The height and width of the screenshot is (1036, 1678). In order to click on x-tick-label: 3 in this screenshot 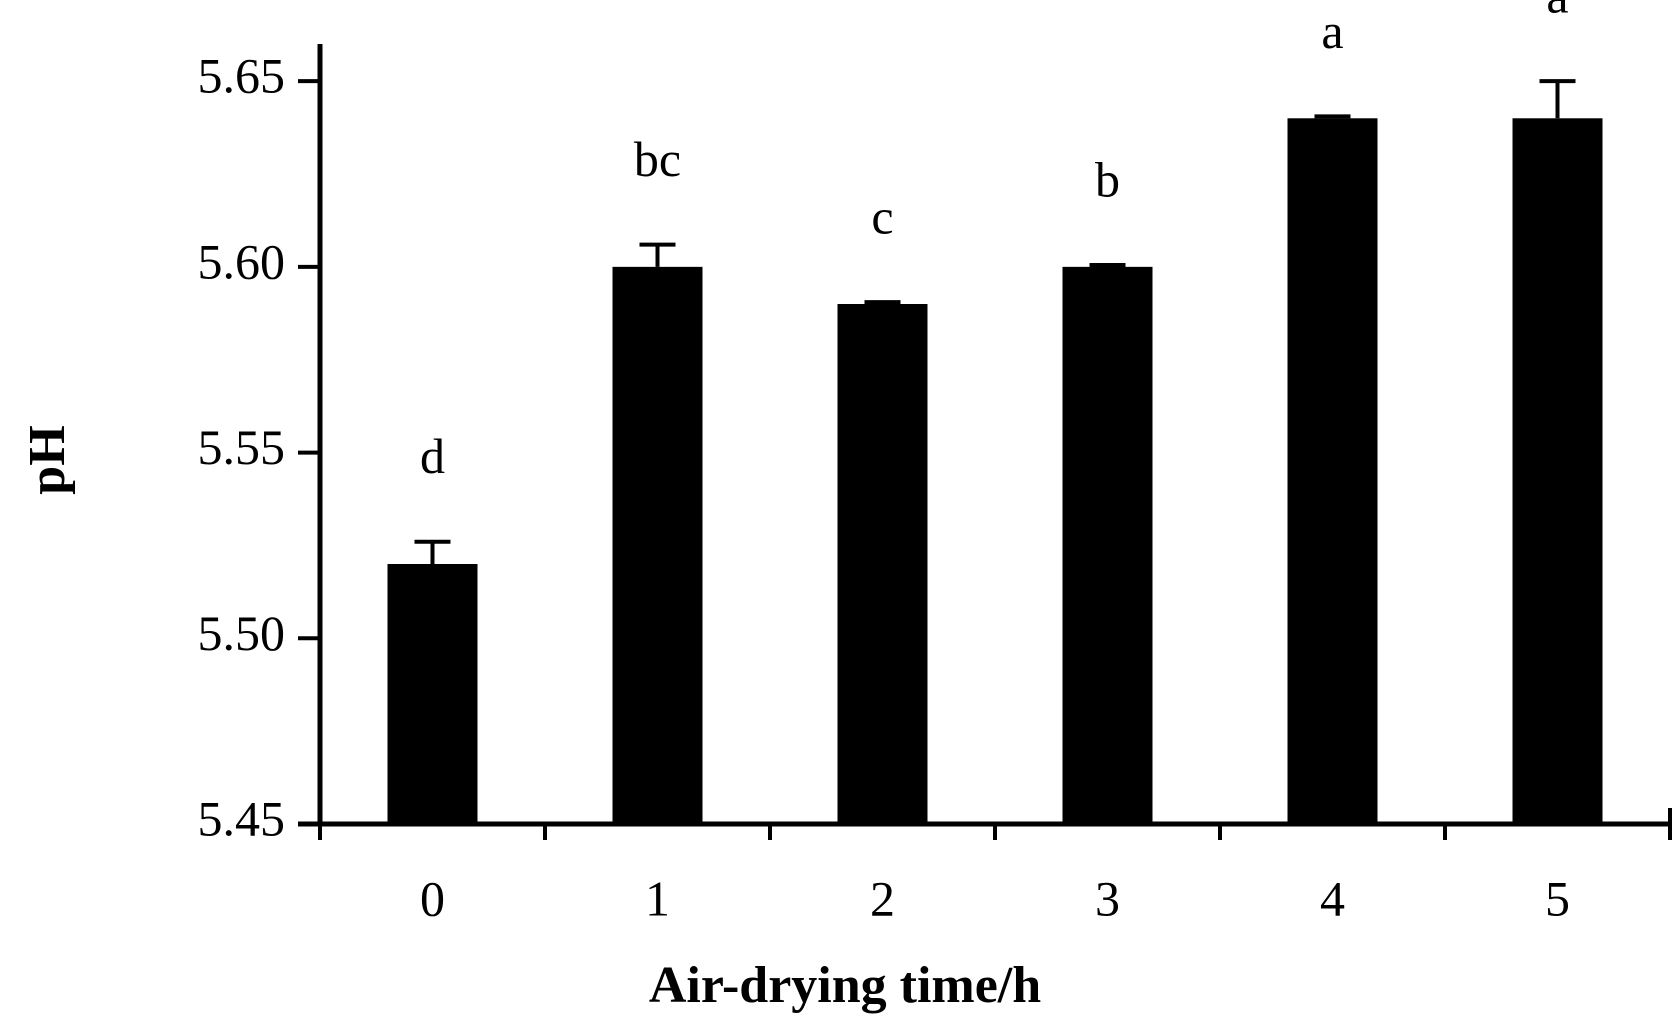, I will do `click(1107, 898)`.